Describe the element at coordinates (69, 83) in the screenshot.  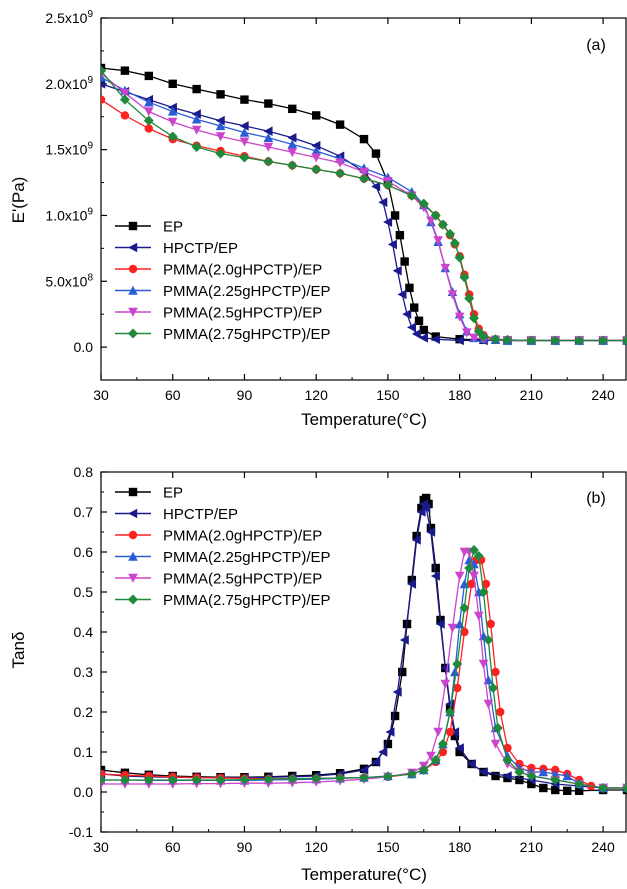
I see `y-tick-label: 2.0x10⁹` at that location.